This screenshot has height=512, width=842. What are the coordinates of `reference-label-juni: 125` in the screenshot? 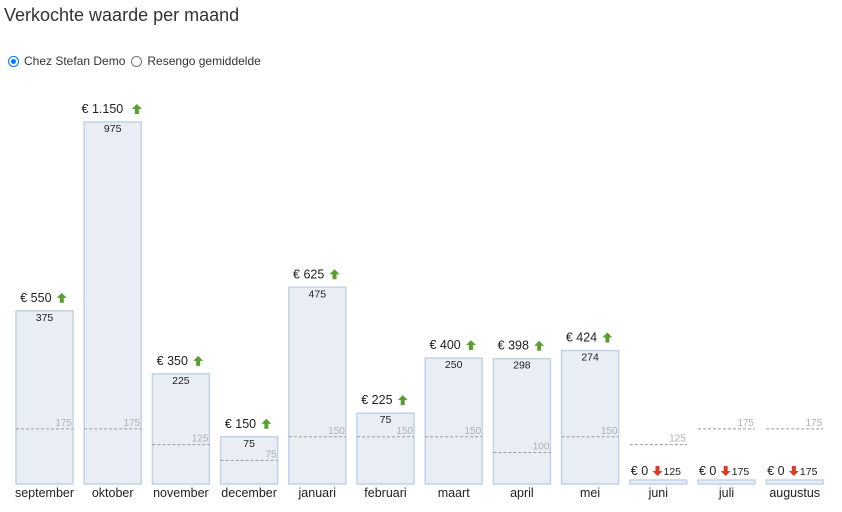 It's located at (677, 439).